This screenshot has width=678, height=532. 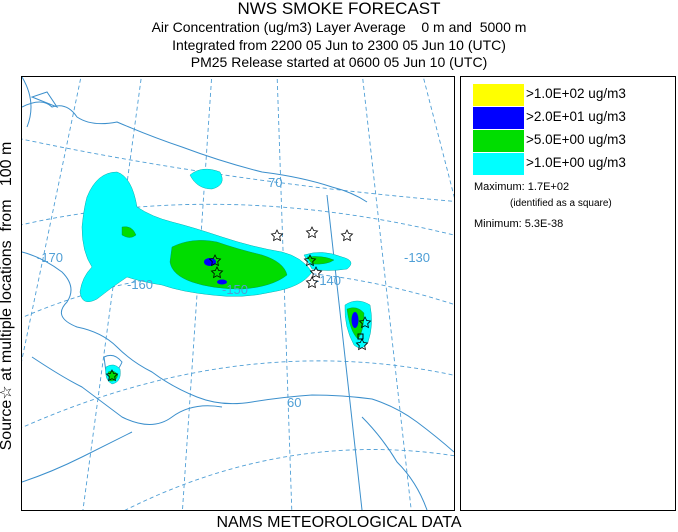 I want to click on plume-north-cyan, so click(x=206, y=179).